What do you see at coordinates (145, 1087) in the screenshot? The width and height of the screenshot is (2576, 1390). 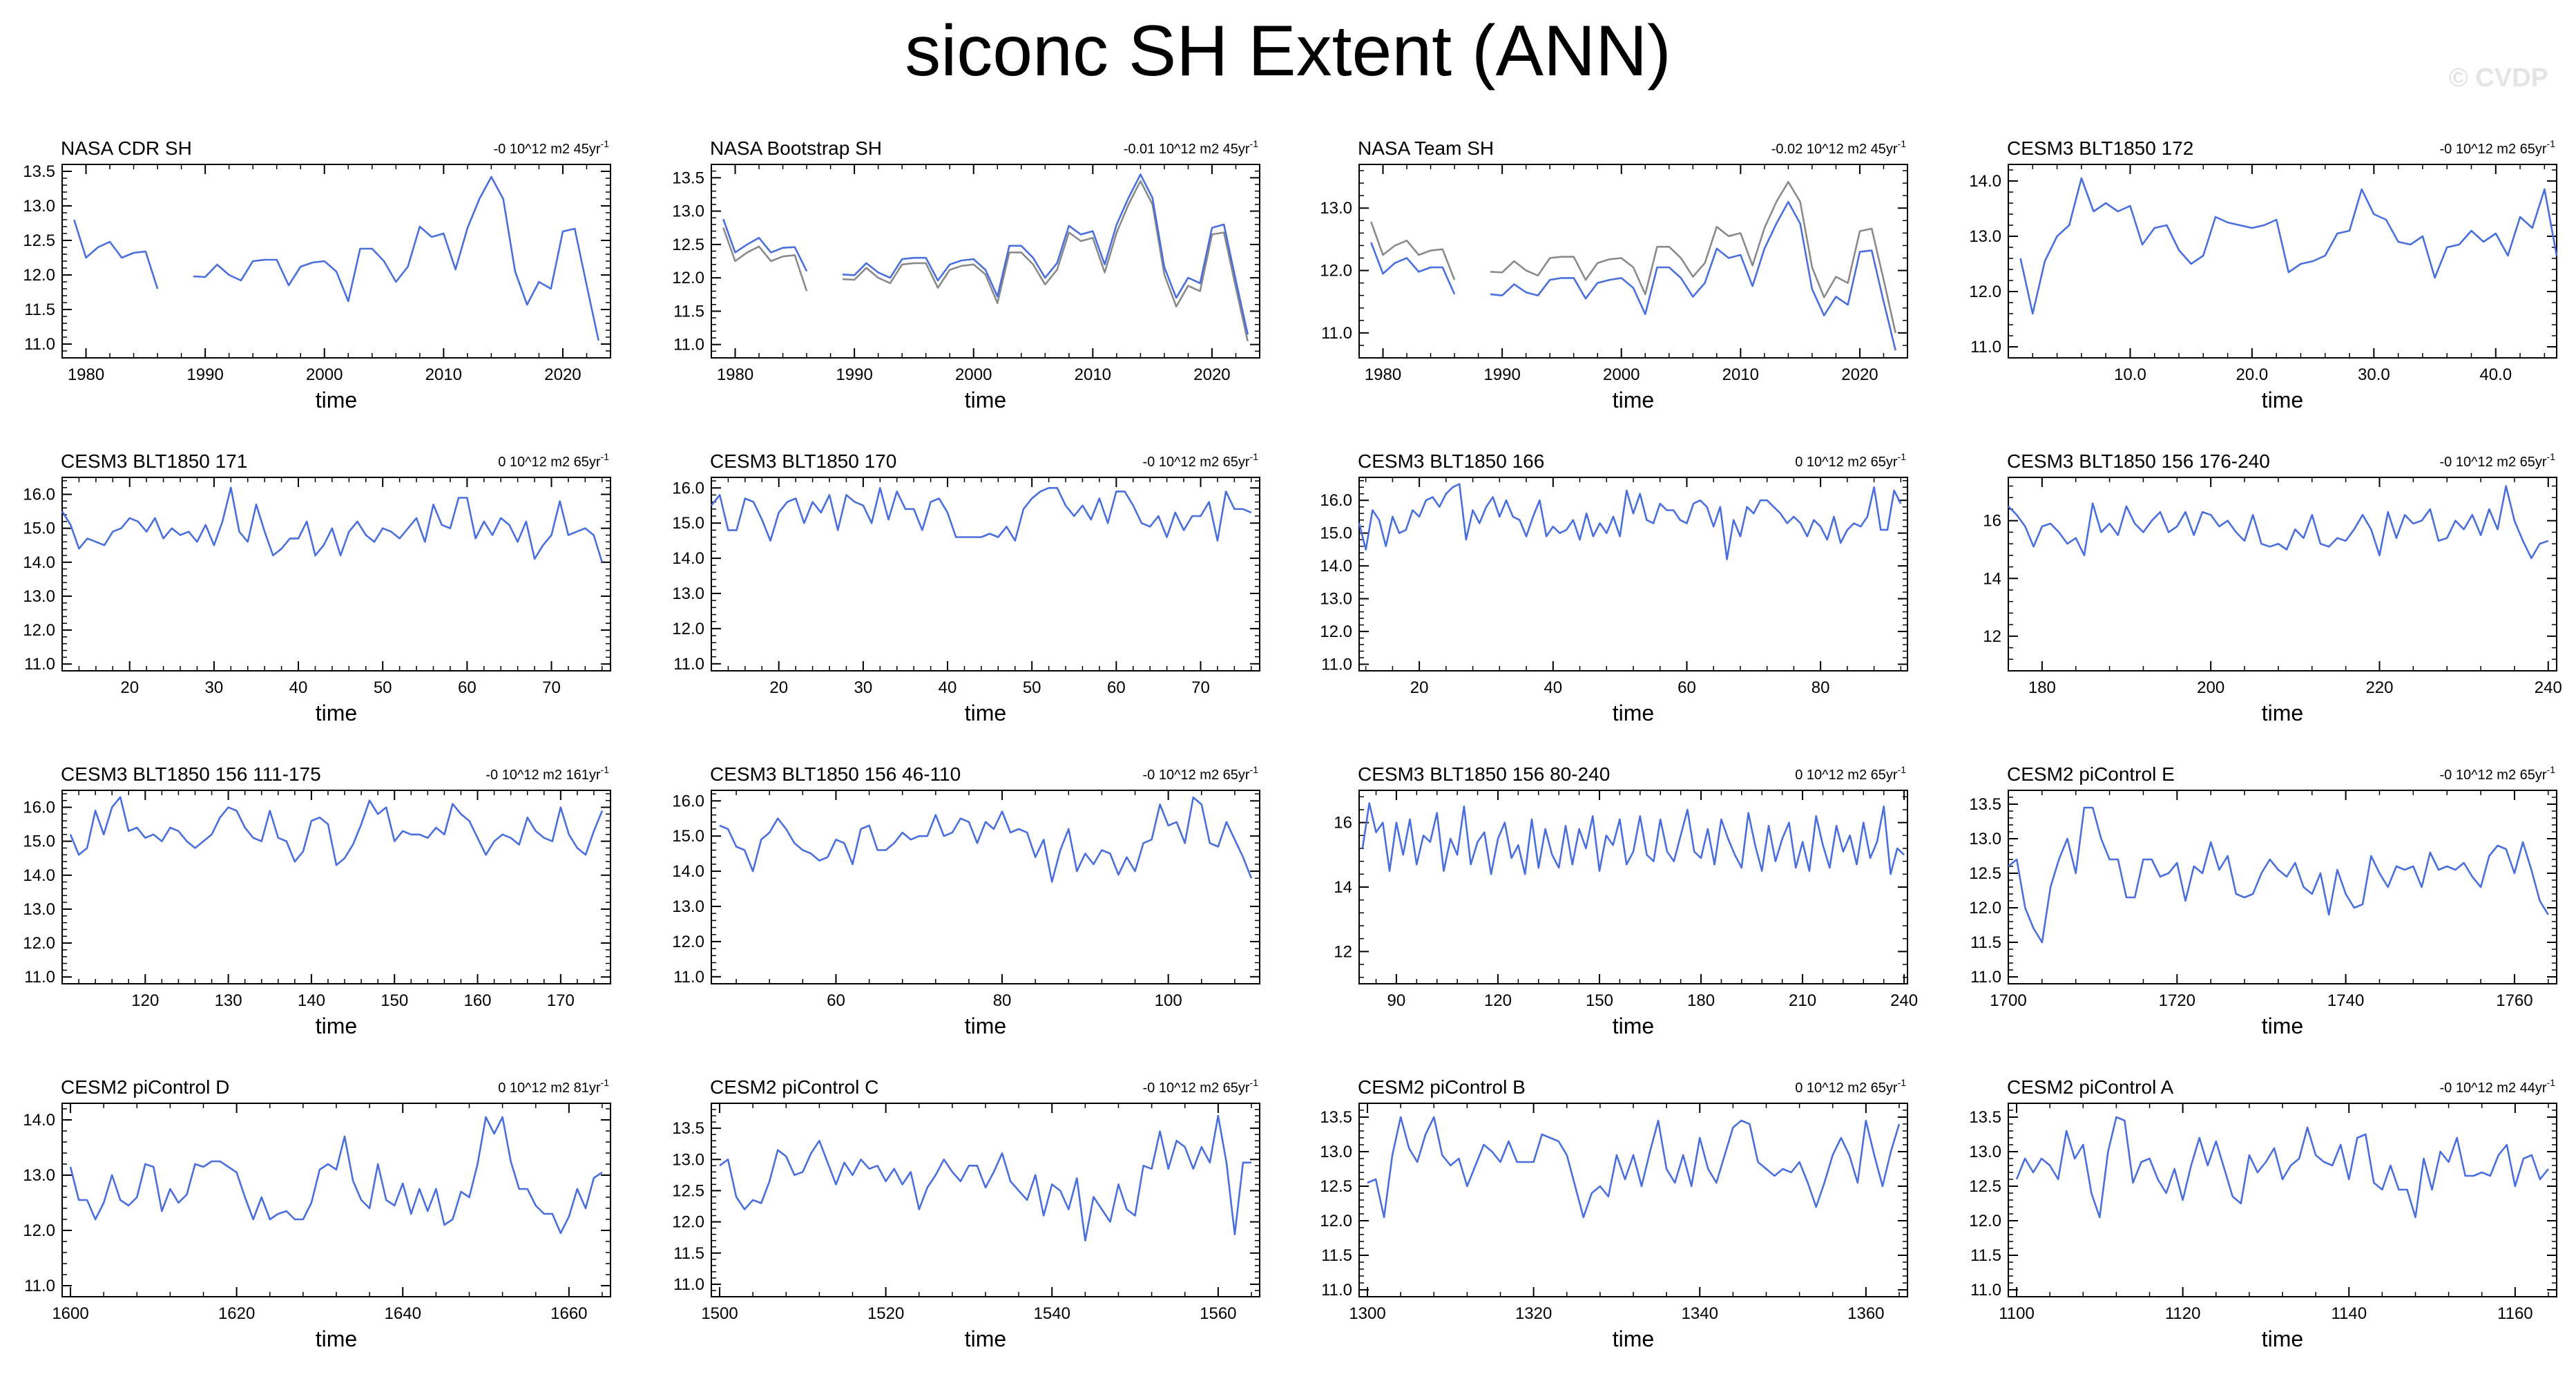 I see `panel-title: CESM2 piControl D` at bounding box center [145, 1087].